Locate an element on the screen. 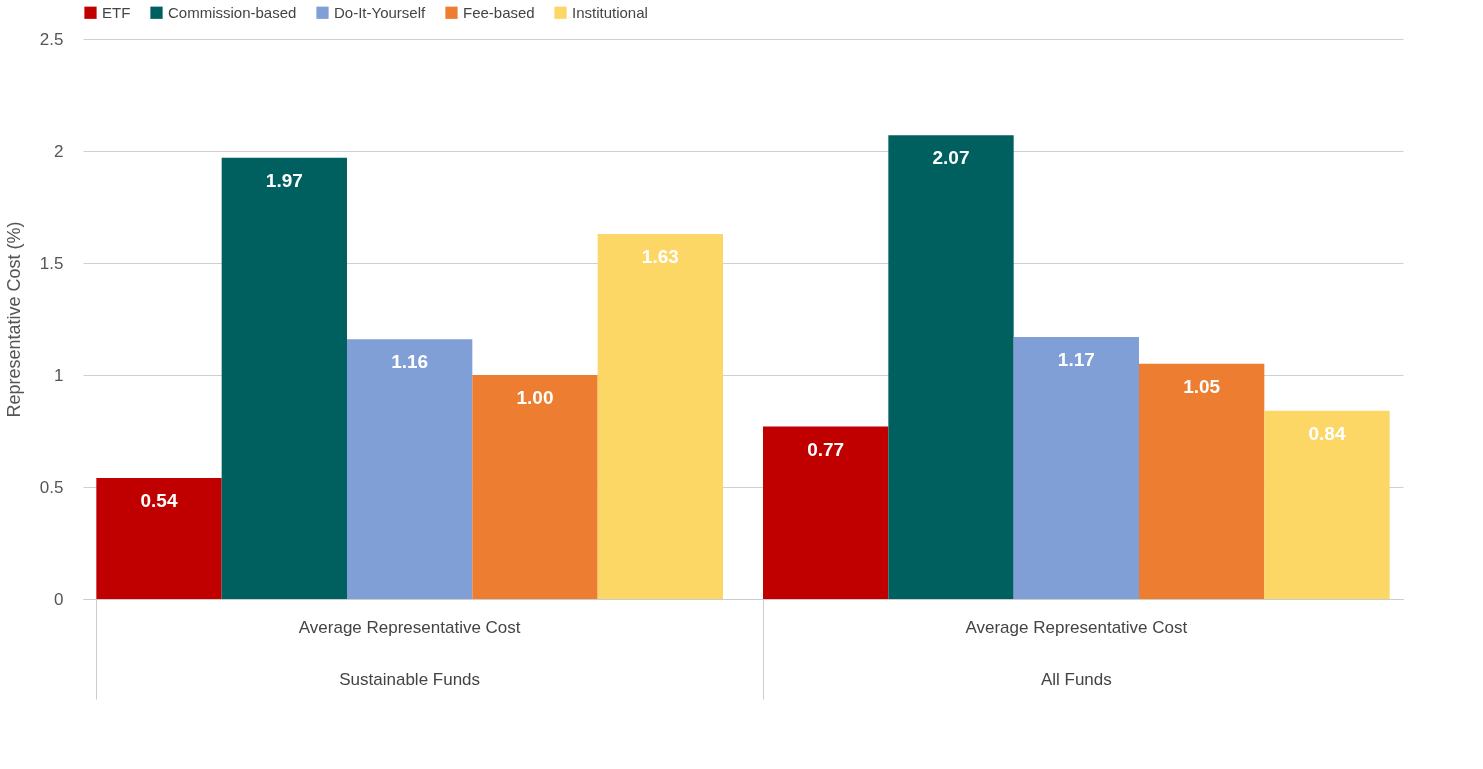 This screenshot has width=1483, height=769. data-label: 1.00 is located at coordinates (535, 397).